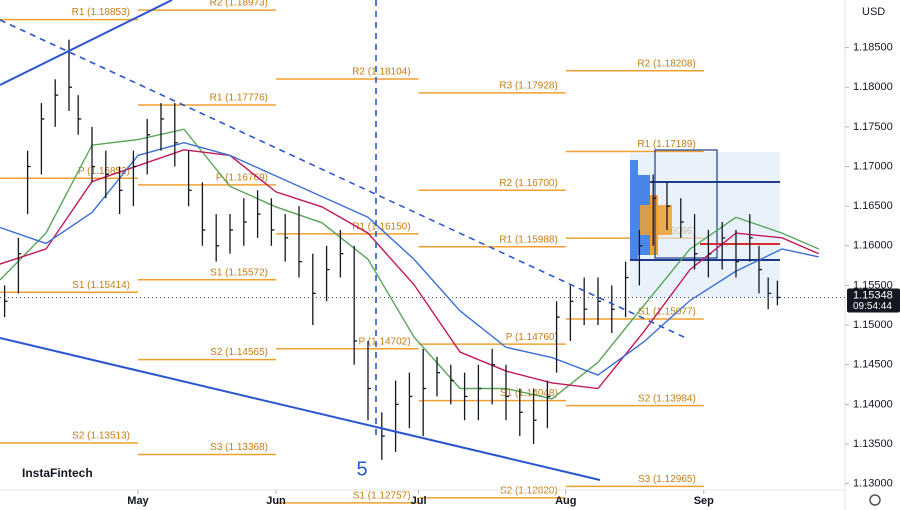 This screenshot has width=900, height=510. I want to click on pivot-label: S3 (1.13368), so click(239, 447).